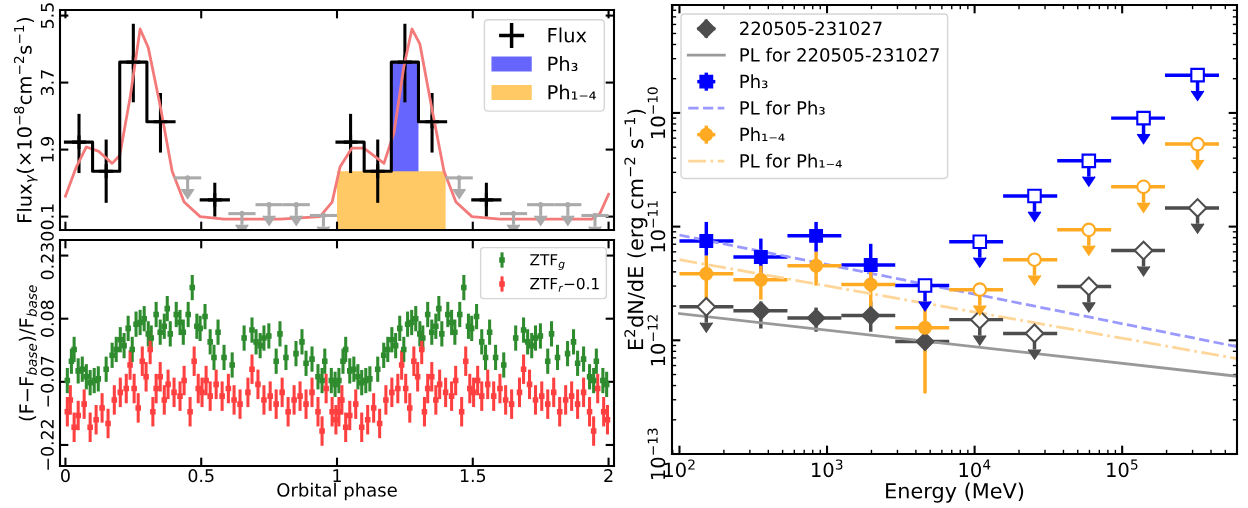  I want to click on y-tick-label: 0.1, so click(47, 217).